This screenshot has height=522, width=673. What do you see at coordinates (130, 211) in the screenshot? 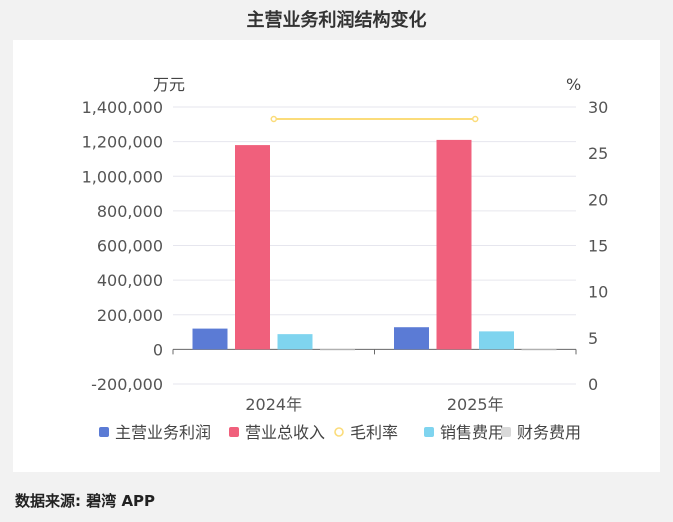
I see `left-tick-label: 800,000` at bounding box center [130, 211].